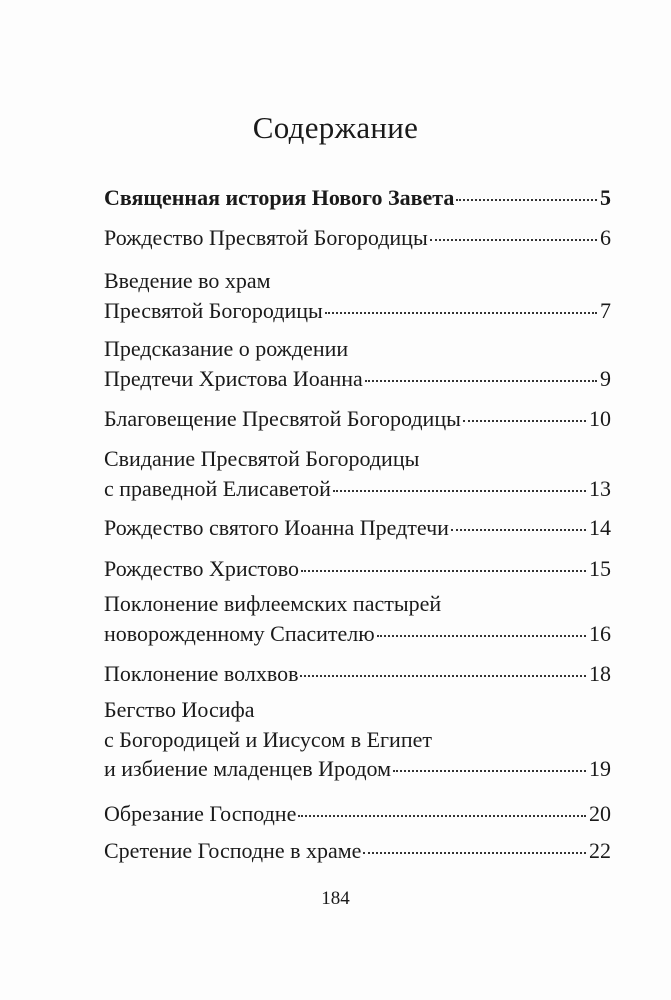 Image resolution: width=671 pixels, height=1000 pixels. I want to click on toc-entry-page: 7, so click(605, 310).